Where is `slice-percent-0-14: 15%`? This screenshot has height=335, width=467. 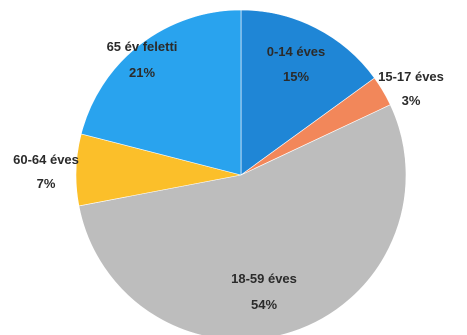
slice-percent-0-14: 15% is located at coordinates (296, 76).